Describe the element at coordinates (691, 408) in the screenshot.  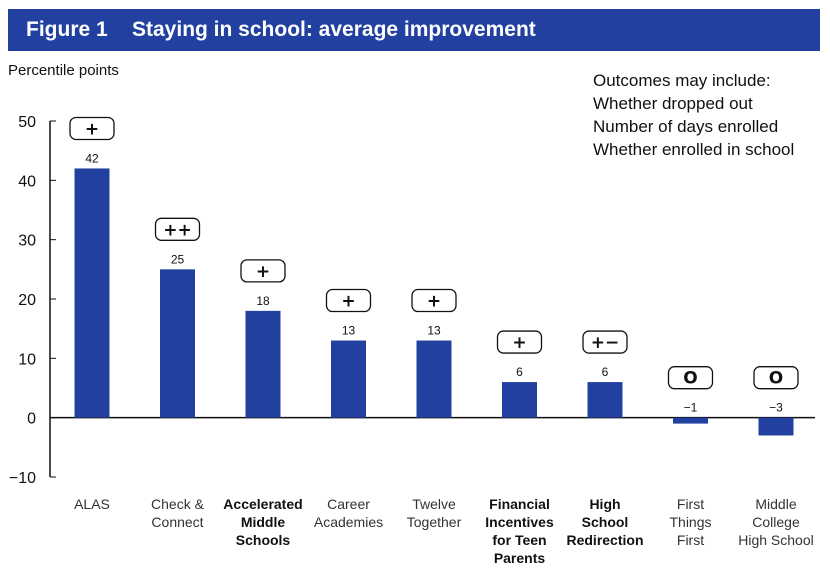
I see `bar-value-label: −1` at that location.